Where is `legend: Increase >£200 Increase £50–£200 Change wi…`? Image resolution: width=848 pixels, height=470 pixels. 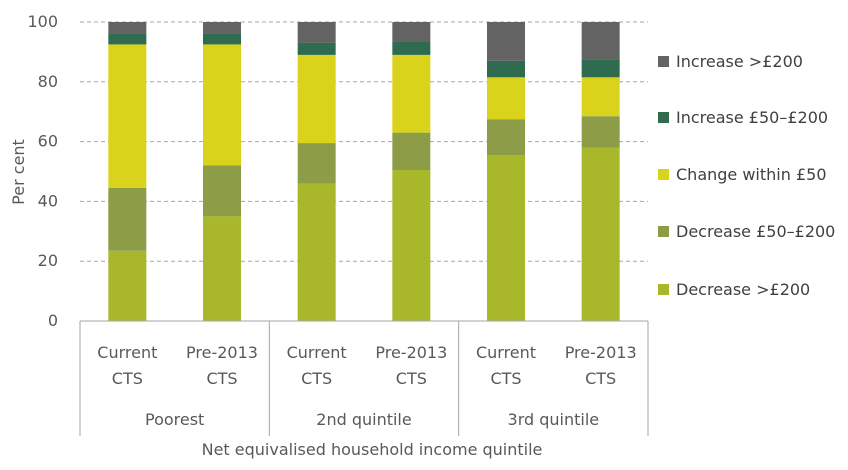 legend: Increase >£200 Increase £50–£200 Change wi… is located at coordinates (746, 175).